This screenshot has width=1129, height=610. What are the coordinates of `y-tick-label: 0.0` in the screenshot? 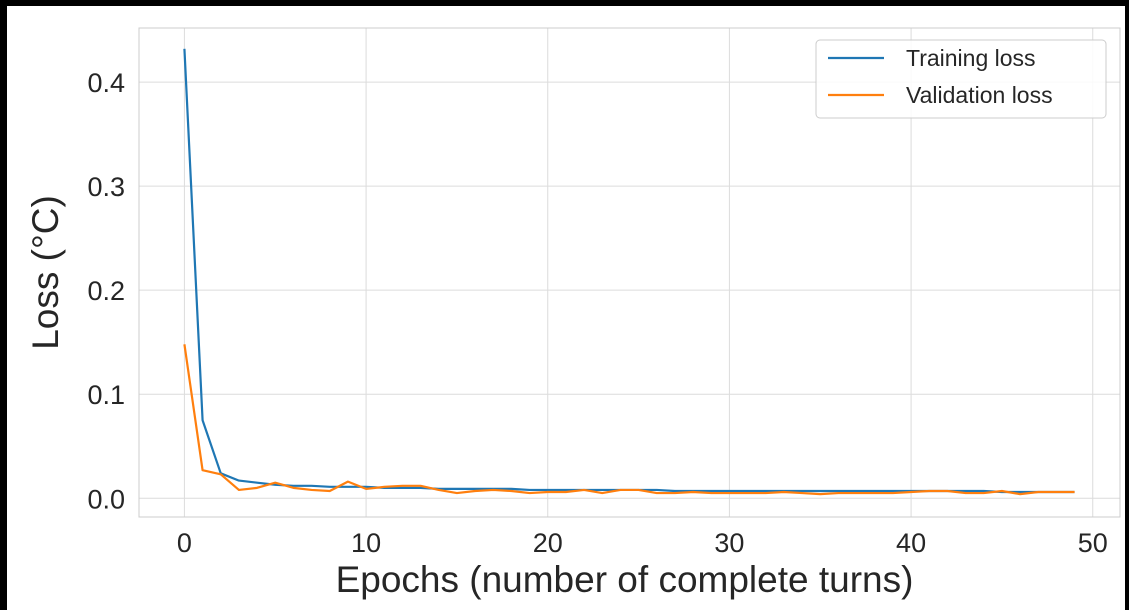 It's located at (106, 499).